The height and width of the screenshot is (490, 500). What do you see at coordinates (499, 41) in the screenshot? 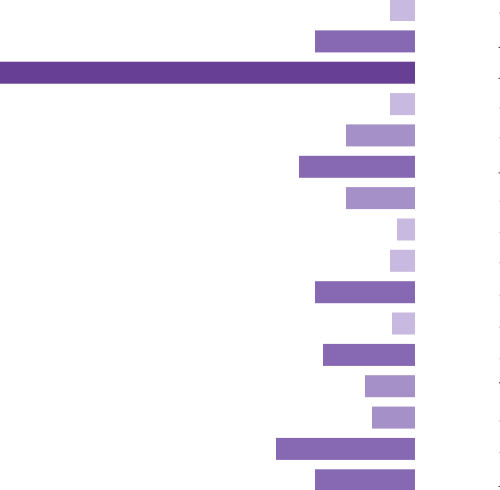
I see `category-label-1: استخر و ماساژ` at bounding box center [499, 41].